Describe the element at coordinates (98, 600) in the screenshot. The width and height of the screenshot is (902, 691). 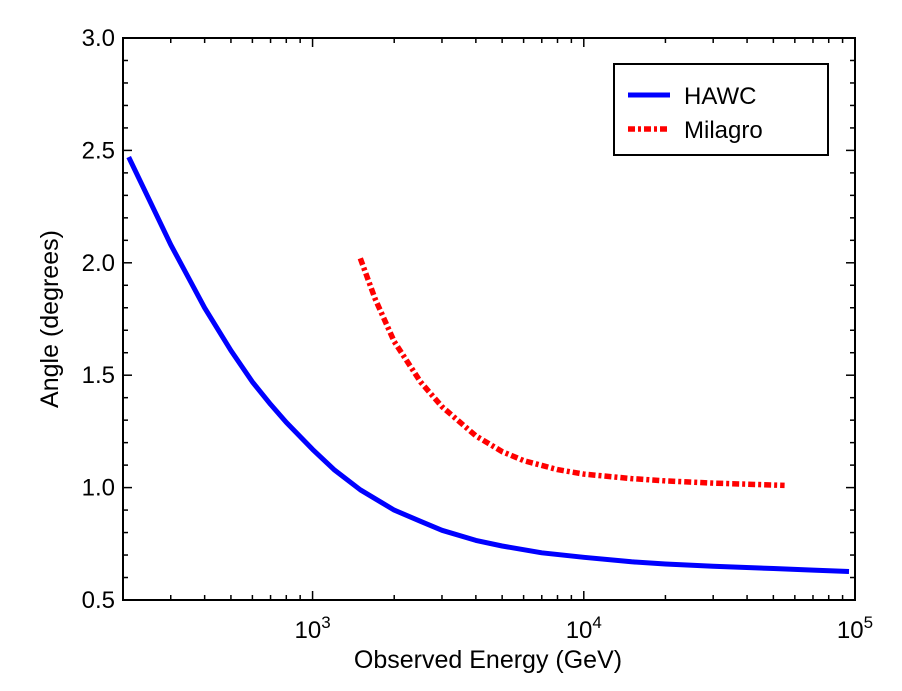
I see `y-tick-label: 0.5` at that location.